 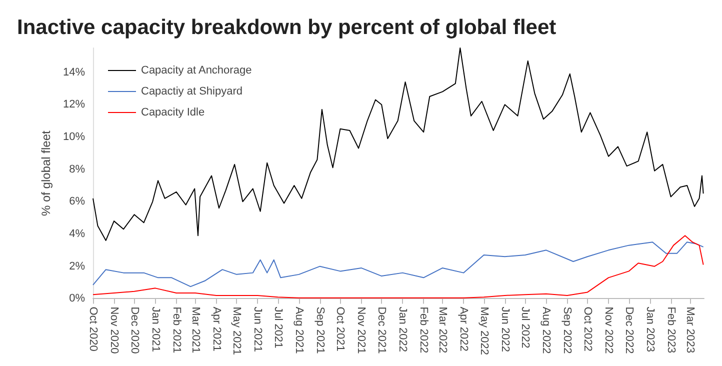 What do you see at coordinates (484, 331) in the screenshot?
I see `x-tick-label: May 2022` at bounding box center [484, 331].